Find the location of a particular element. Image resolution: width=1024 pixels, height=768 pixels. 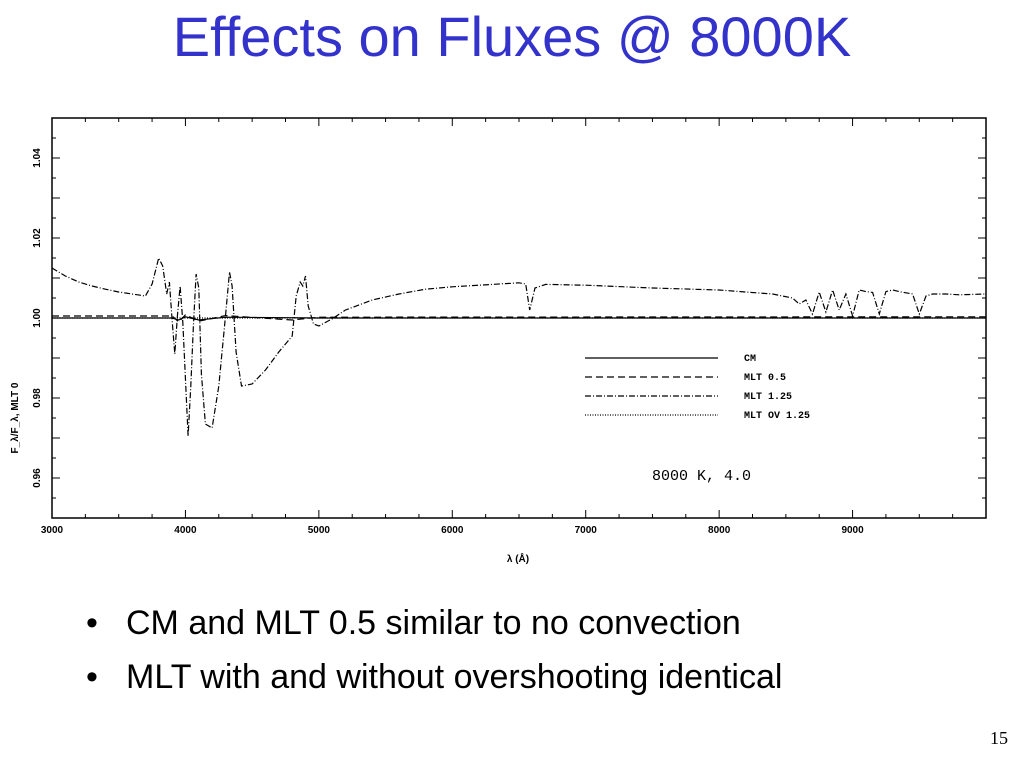

legend-label: MLT 1.25 is located at coordinates (768, 397).